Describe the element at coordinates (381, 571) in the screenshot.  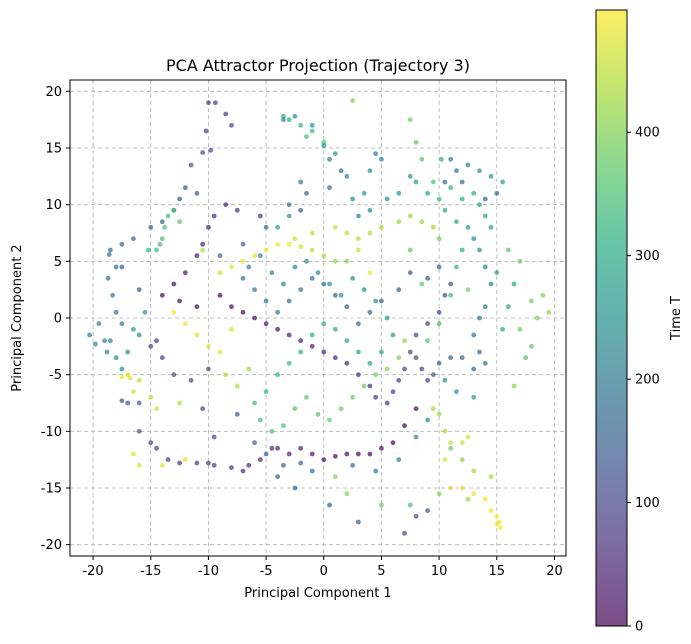
I see `x-tick-label: 5` at that location.